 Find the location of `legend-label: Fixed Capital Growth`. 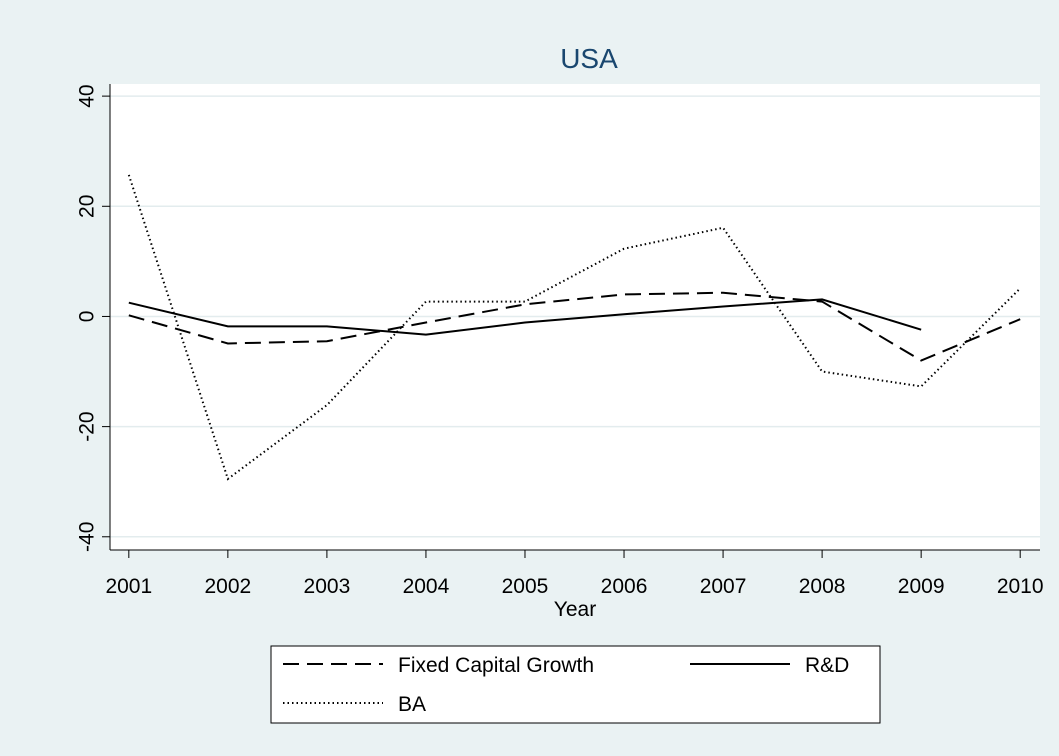

legend-label: Fixed Capital Growth is located at coordinates (496, 665).